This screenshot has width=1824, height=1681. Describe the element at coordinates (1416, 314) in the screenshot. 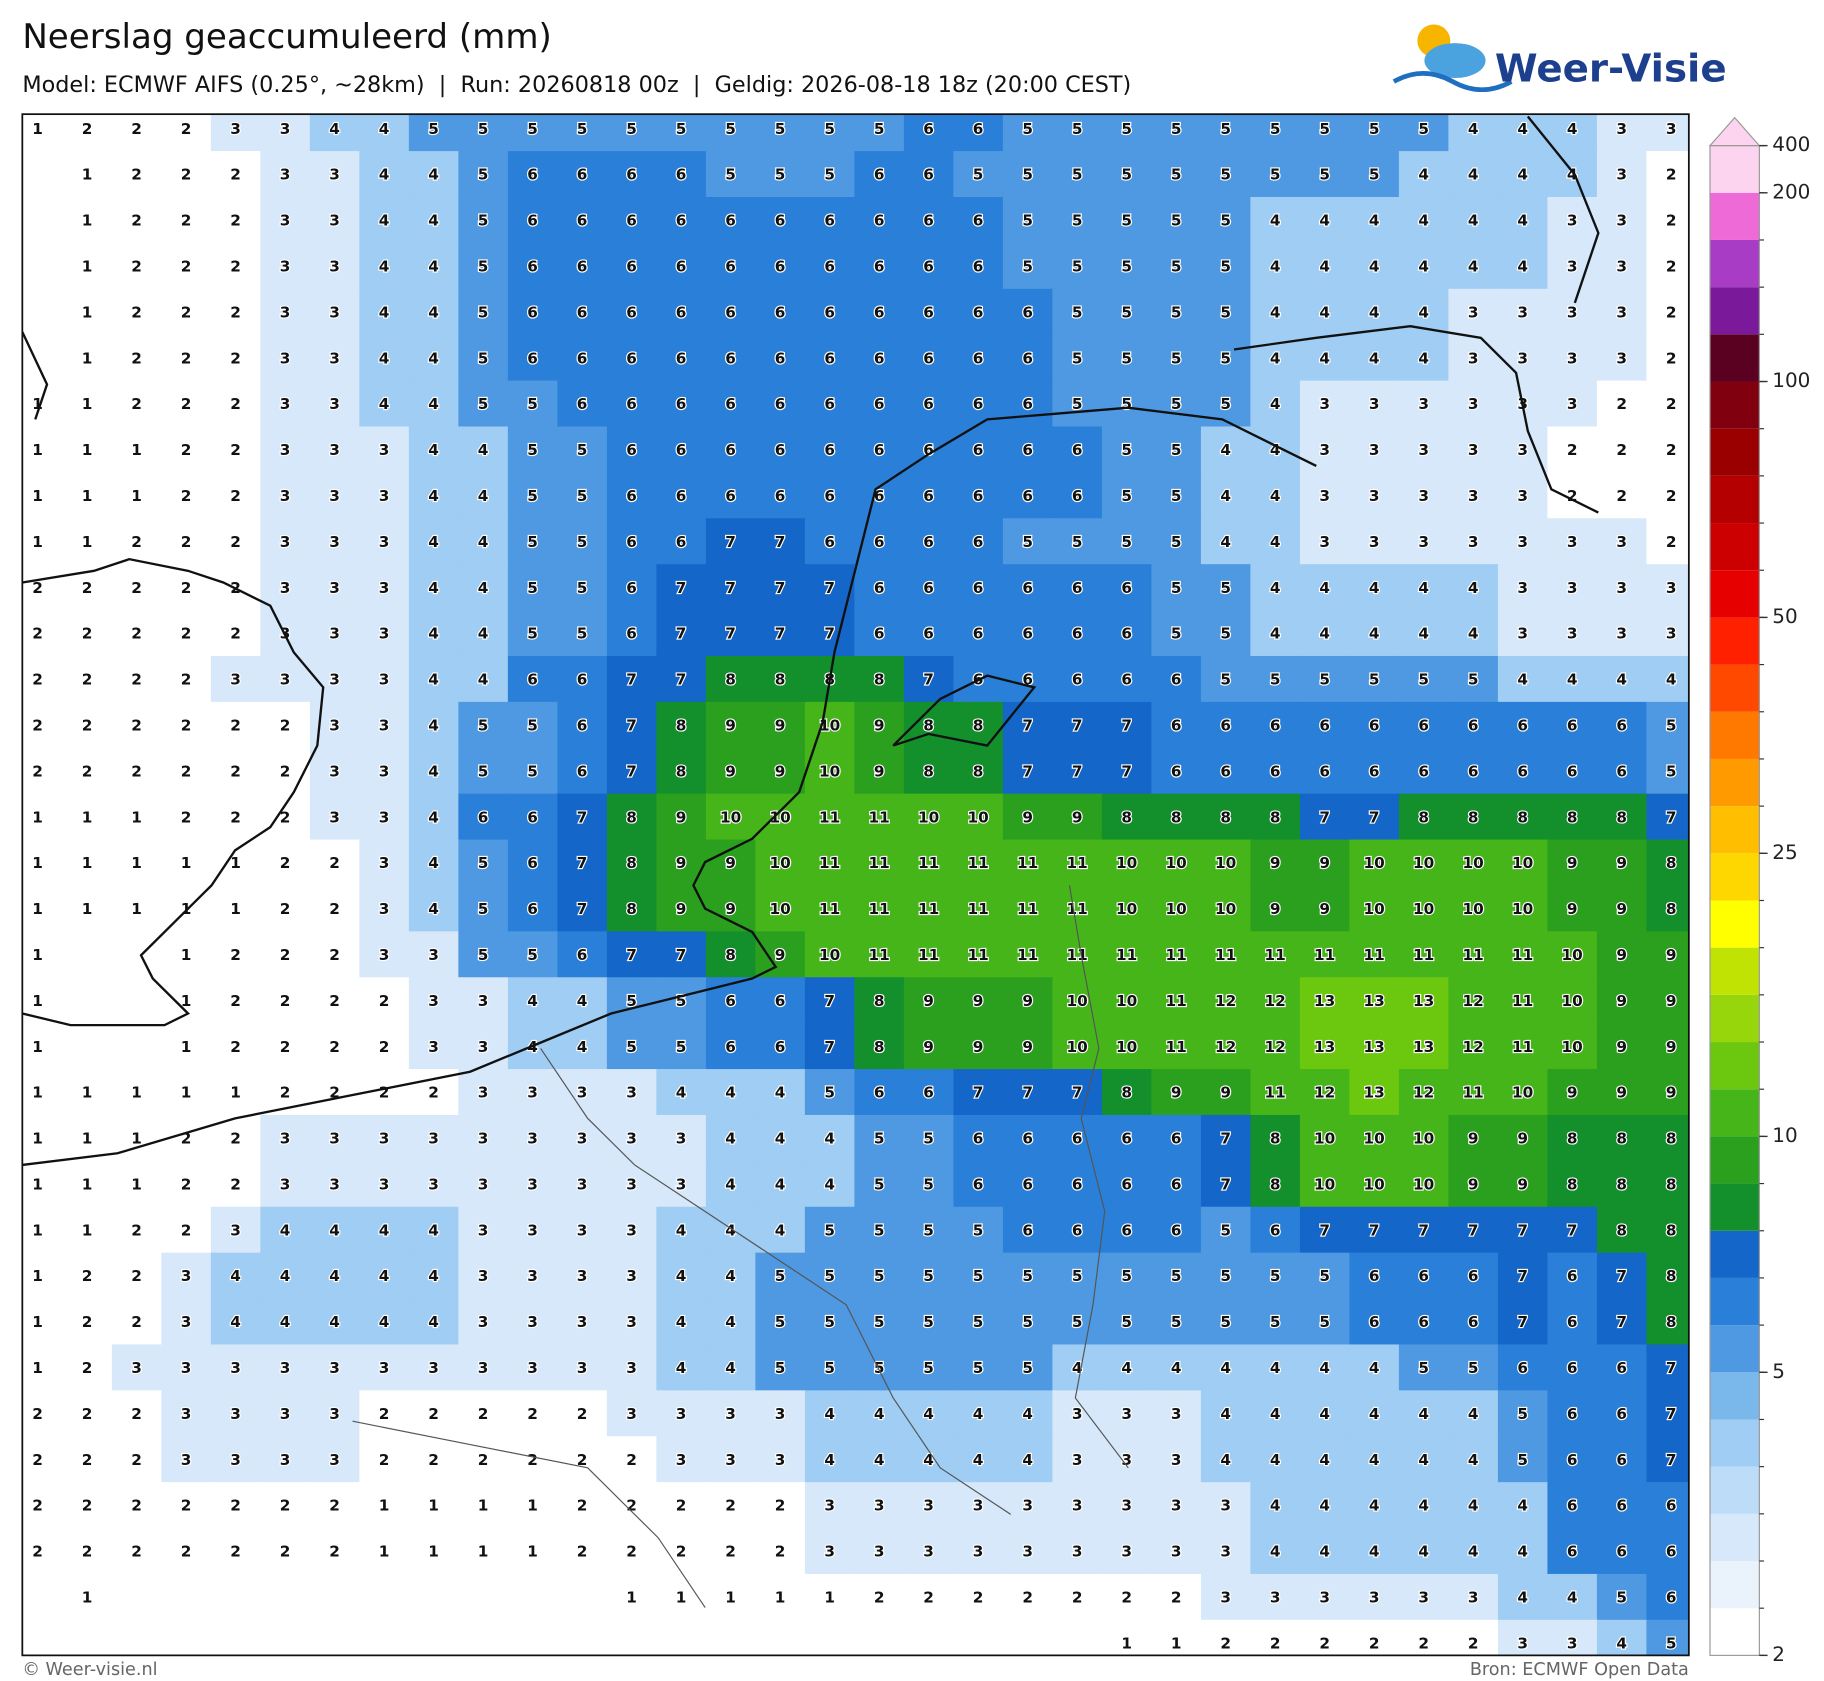

I see `coastline-de-dk` at that location.